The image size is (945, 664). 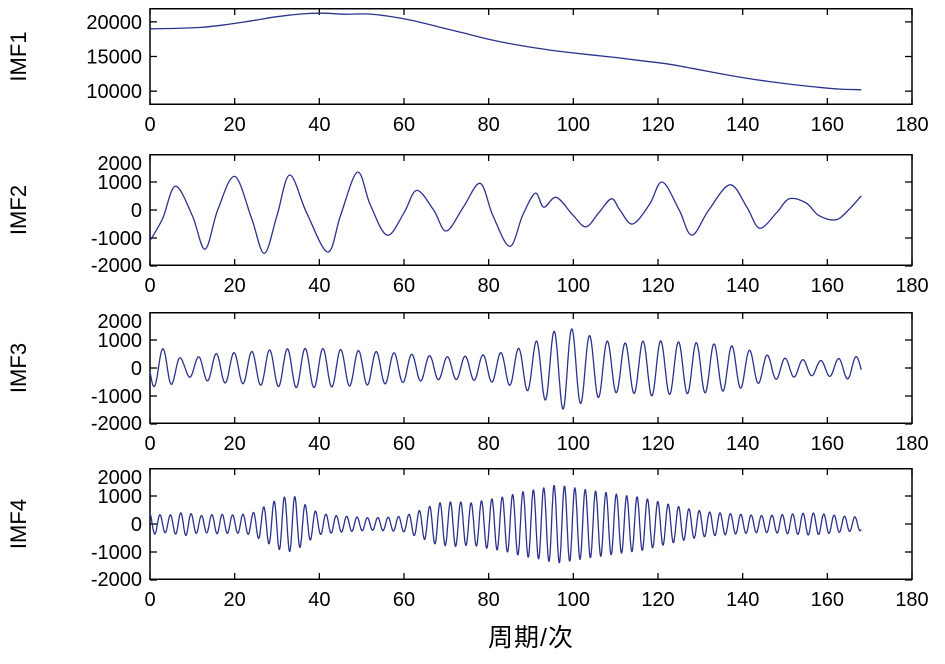 I want to click on x-axis-title: 周期/次, so click(x=531, y=638).